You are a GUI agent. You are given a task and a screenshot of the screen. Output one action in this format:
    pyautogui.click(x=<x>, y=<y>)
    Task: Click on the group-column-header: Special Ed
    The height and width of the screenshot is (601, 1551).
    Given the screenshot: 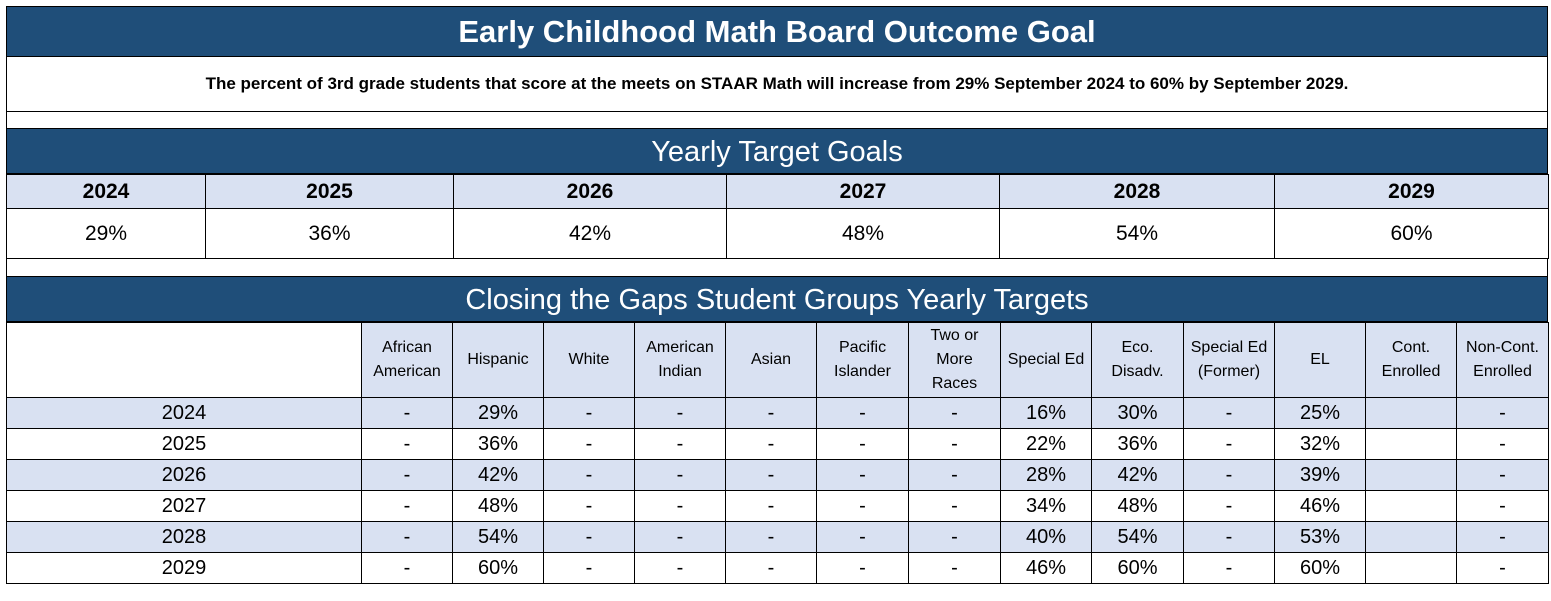 What is the action you would take?
    pyautogui.click(x=1046, y=360)
    